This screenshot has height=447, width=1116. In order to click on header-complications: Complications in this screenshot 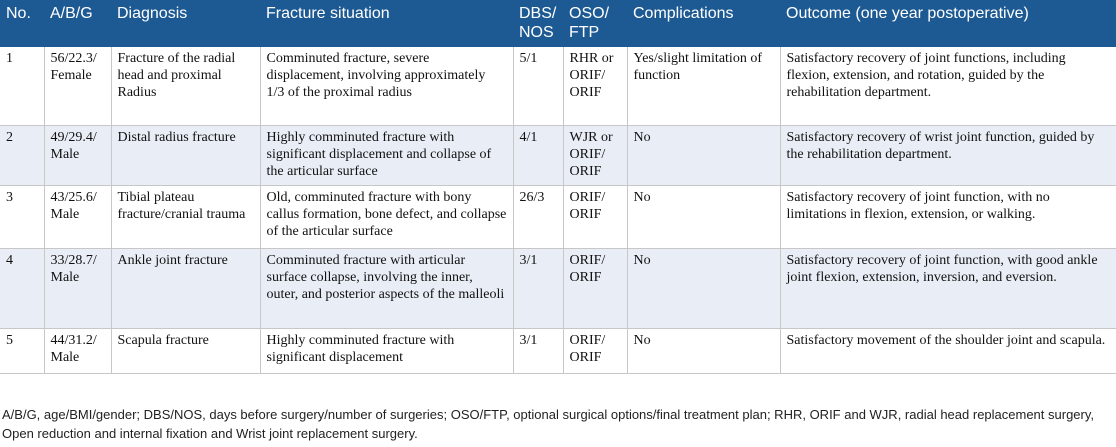, I will do `click(703, 23)`.